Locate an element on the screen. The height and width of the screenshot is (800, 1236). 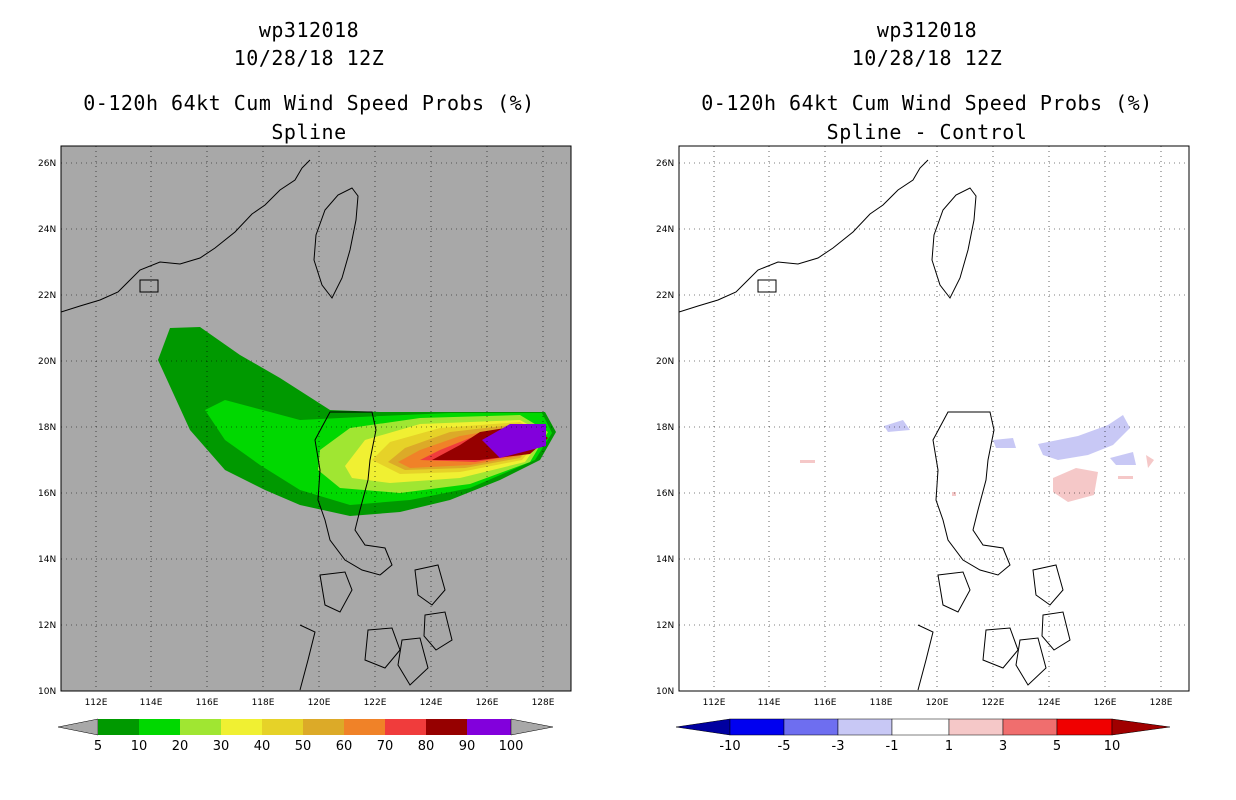
storm-id-title: wp312018 is located at coordinates (309, 30).